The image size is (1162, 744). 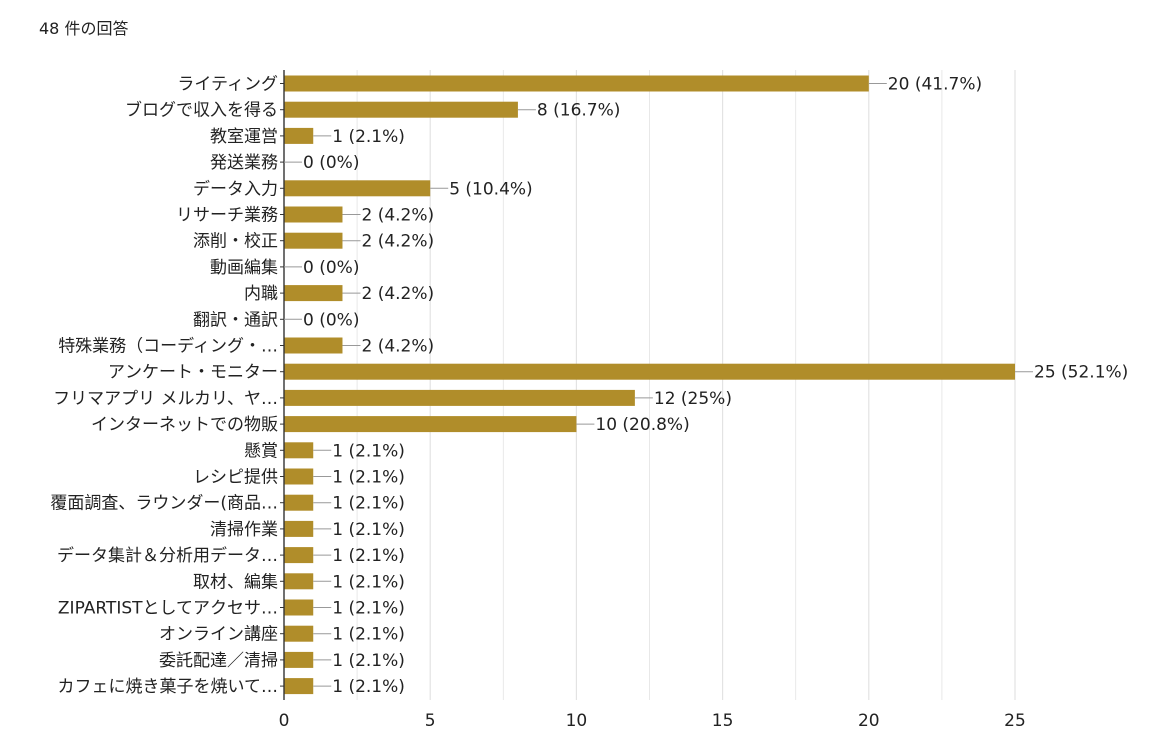 What do you see at coordinates (235, 478) in the screenshot?
I see `category-label: レシピ提供` at bounding box center [235, 478].